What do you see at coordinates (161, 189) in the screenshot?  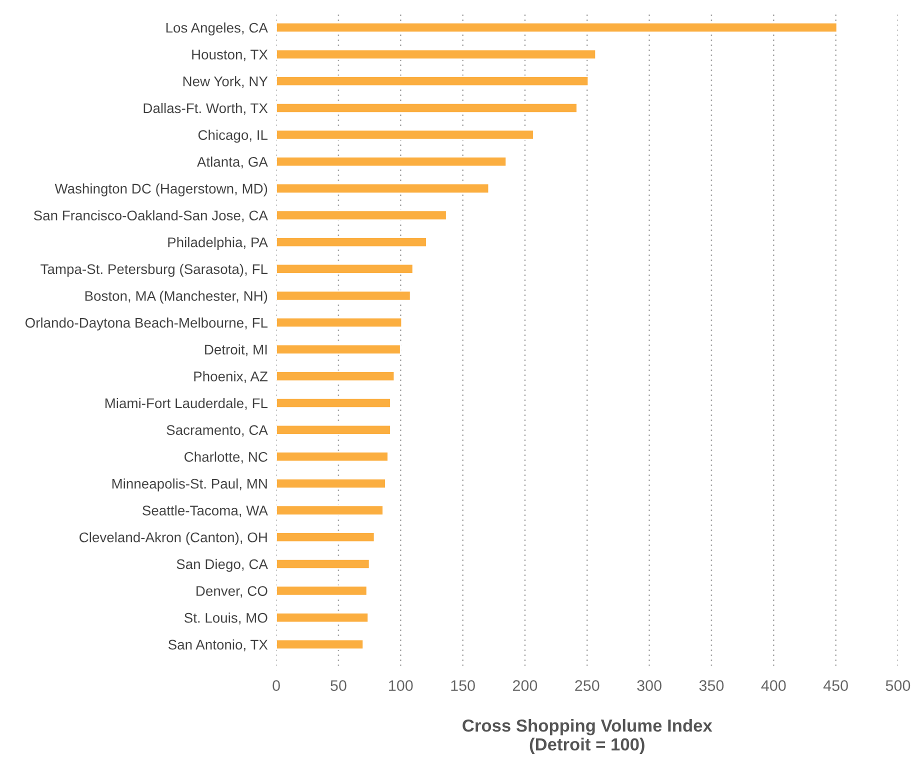 I see `y-tick-label: Washington DC (Hagerstown, MD)` at bounding box center [161, 189].